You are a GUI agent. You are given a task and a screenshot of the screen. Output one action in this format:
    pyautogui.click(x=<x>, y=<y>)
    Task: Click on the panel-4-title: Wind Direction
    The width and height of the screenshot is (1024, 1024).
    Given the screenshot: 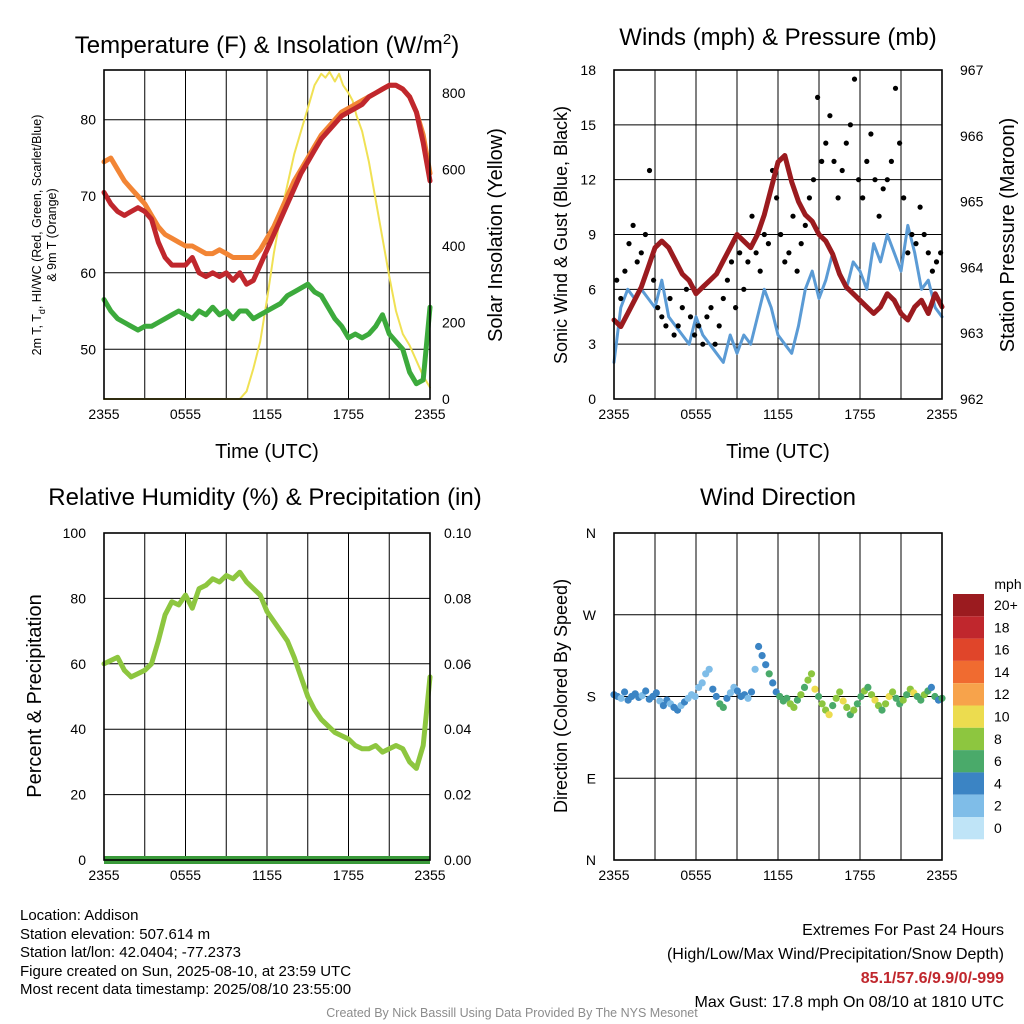 What is the action you would take?
    pyautogui.click(x=778, y=497)
    